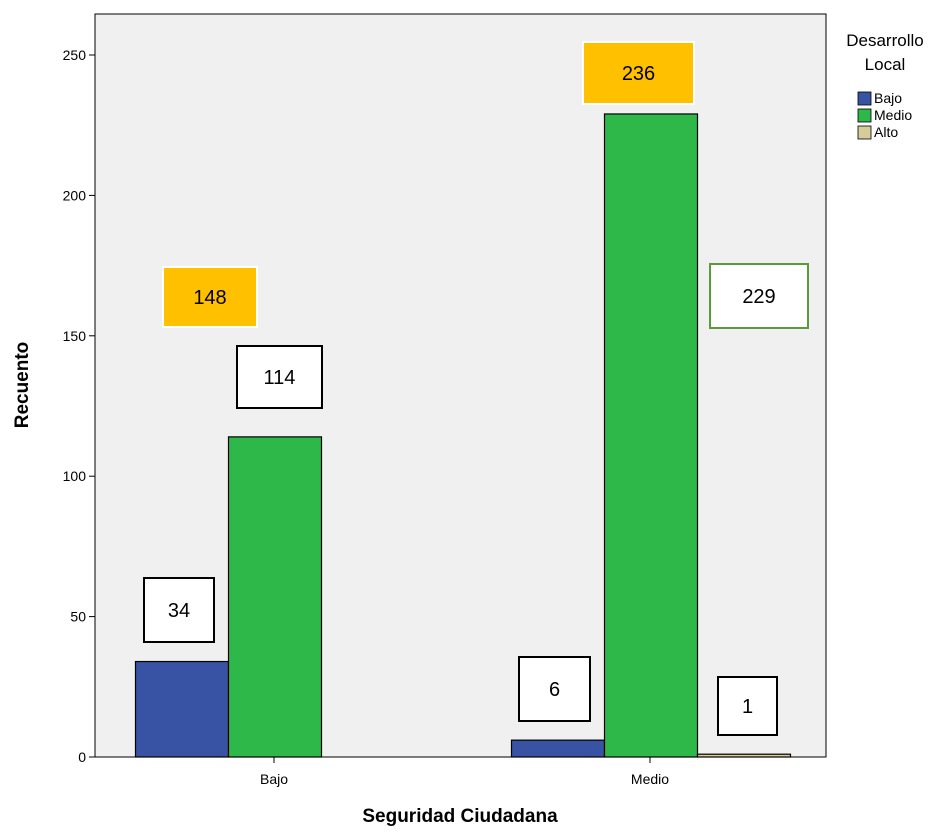  Describe the element at coordinates (558, 748) in the screenshot. I see `bar-medio-bajo` at that location.